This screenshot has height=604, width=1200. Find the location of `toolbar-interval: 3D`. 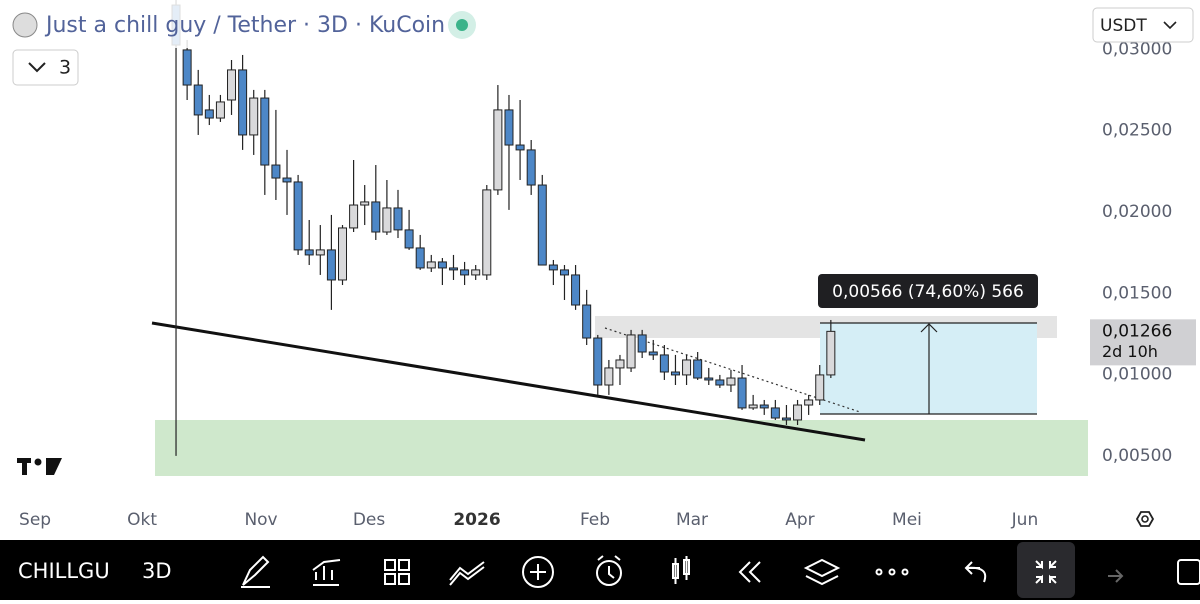

toolbar-interval: 3D is located at coordinates (157, 571).